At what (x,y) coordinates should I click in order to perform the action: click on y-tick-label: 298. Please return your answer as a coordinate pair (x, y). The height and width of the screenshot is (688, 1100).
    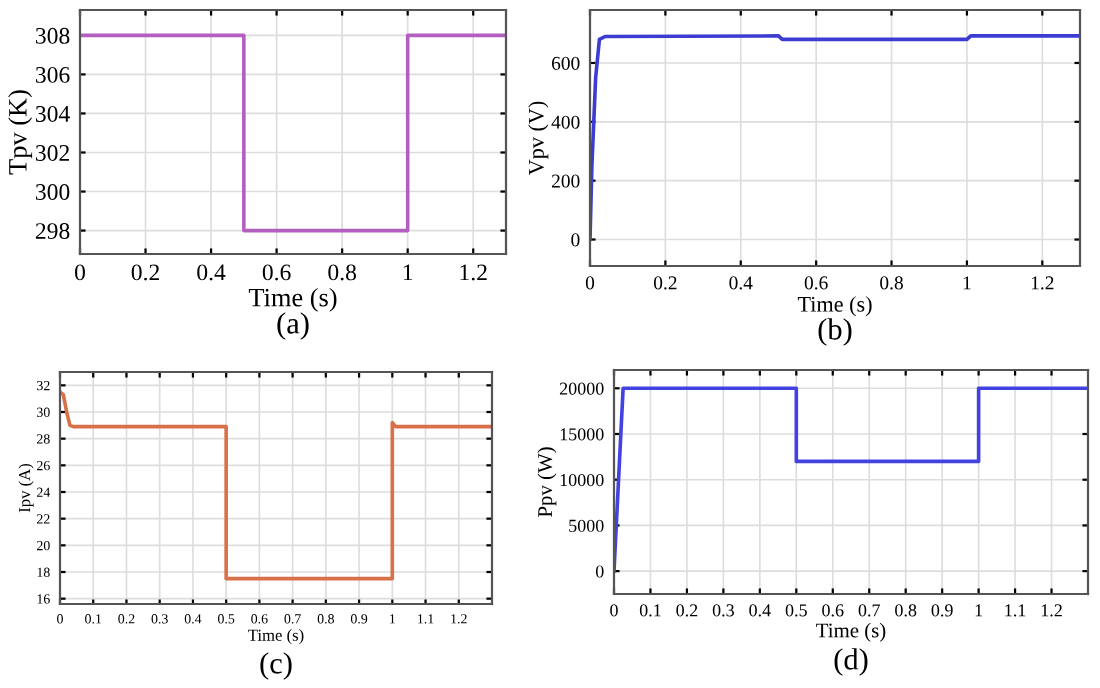
    Looking at the image, I should click on (52, 231).